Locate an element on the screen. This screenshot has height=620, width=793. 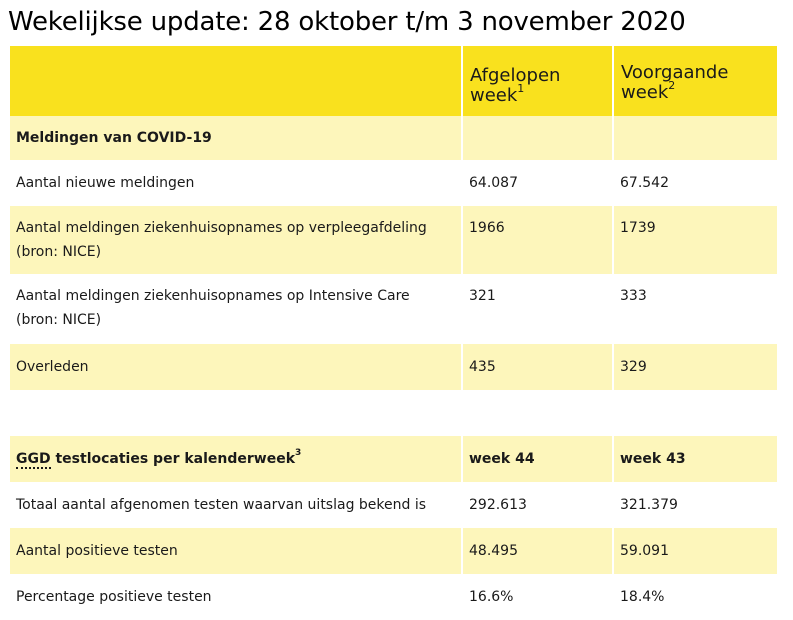
row-label: Overleden is located at coordinates (52, 367).